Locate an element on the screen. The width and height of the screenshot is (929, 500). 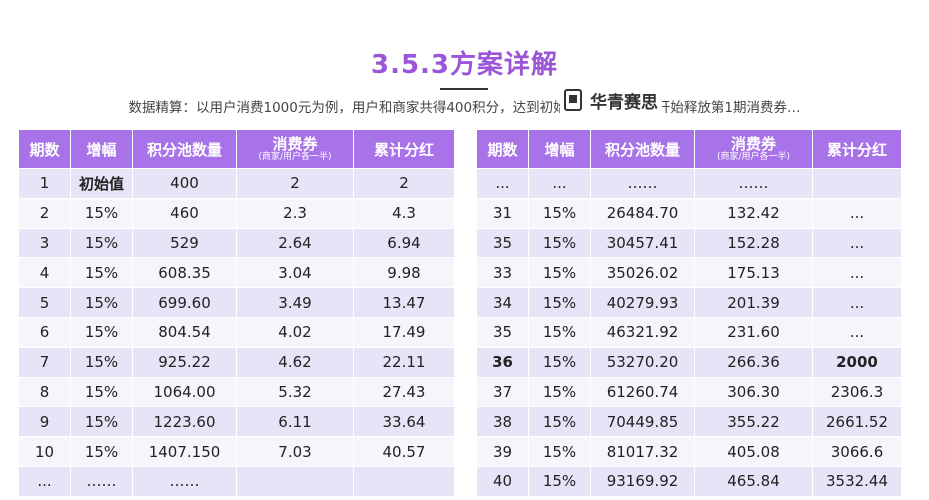
period-cell: 33 is located at coordinates (502, 273).